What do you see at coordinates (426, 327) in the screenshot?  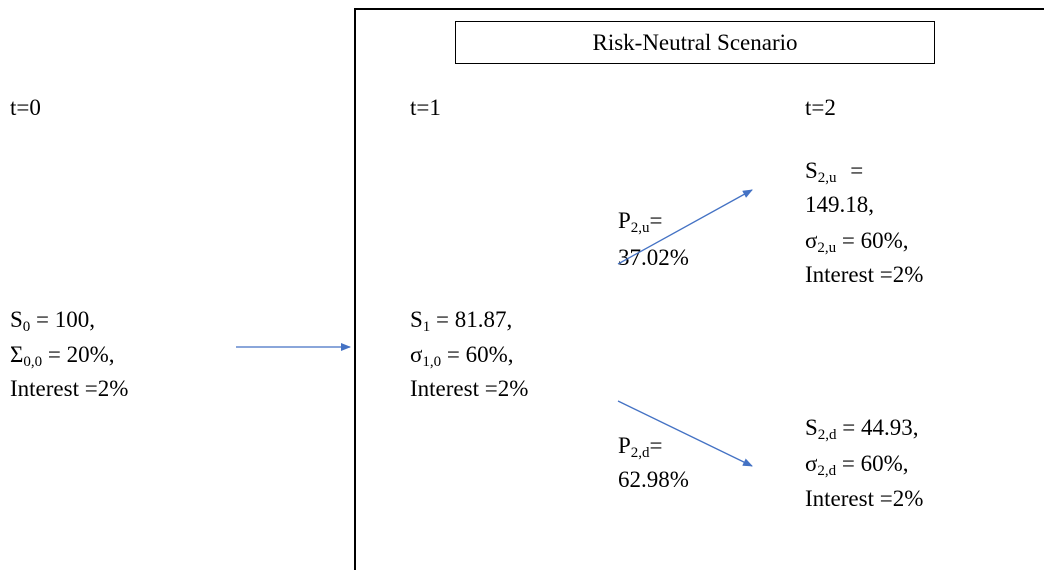 I see `node-t1-price-subscript: 1` at bounding box center [426, 327].